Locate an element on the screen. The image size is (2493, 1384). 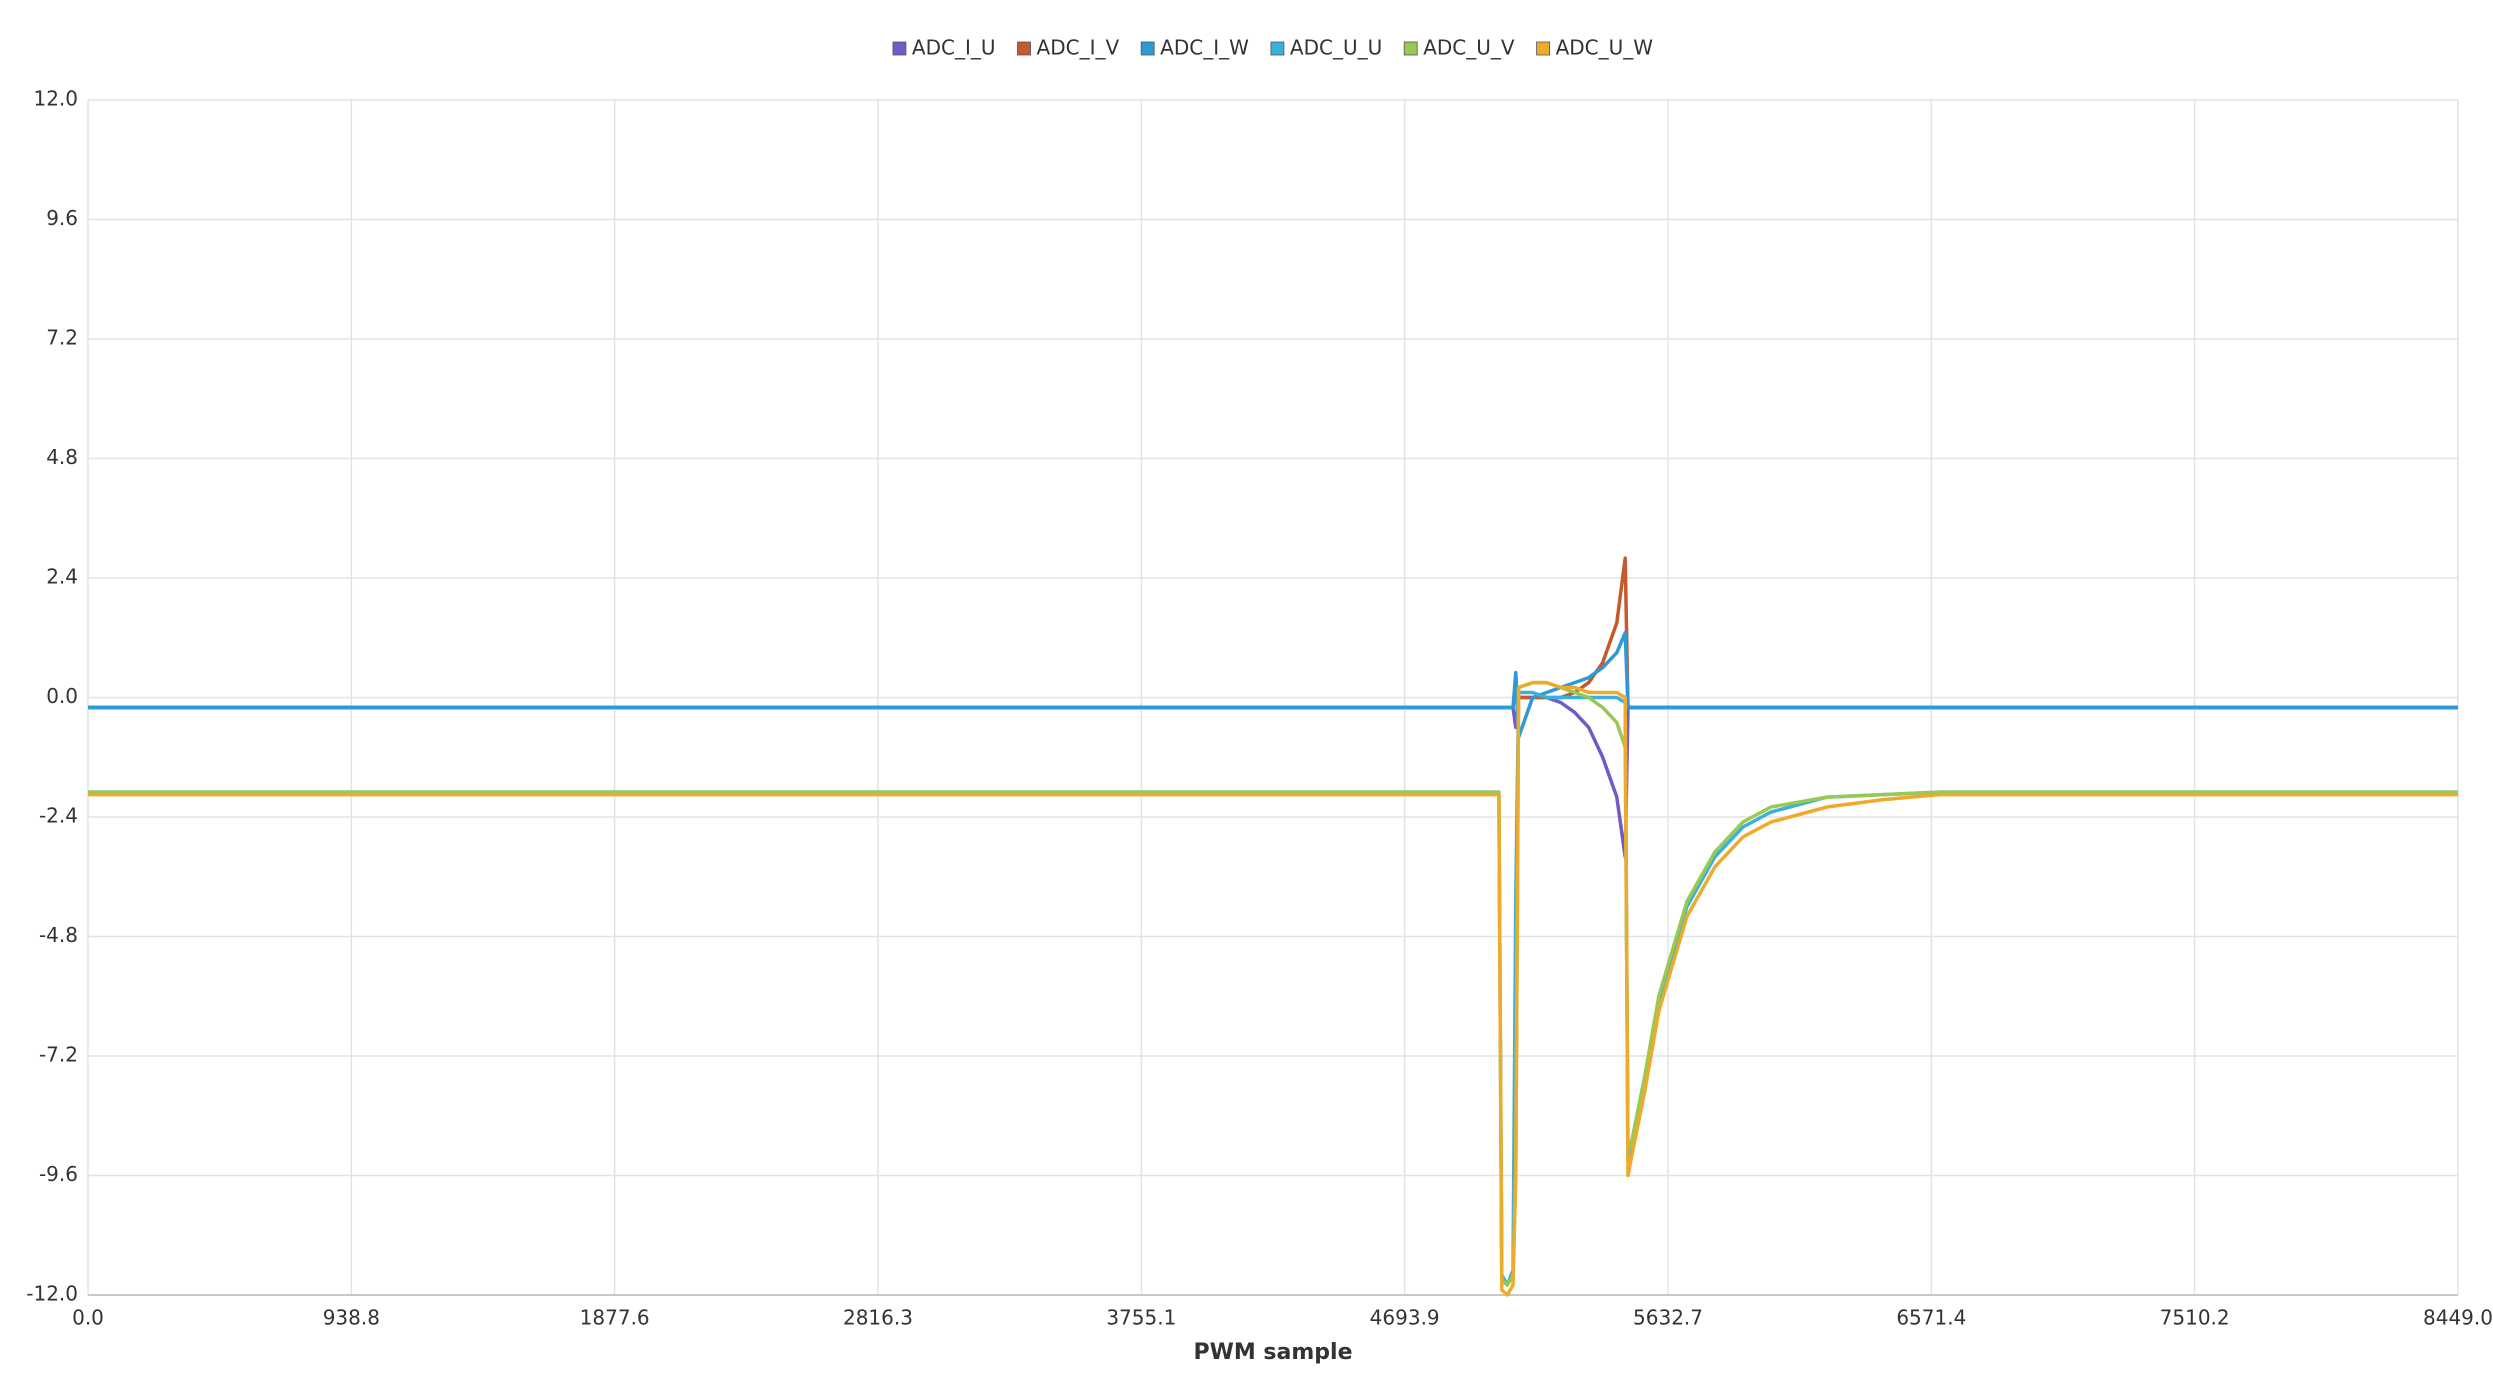
legend-label: ADC_U_V is located at coordinates (1469, 48).